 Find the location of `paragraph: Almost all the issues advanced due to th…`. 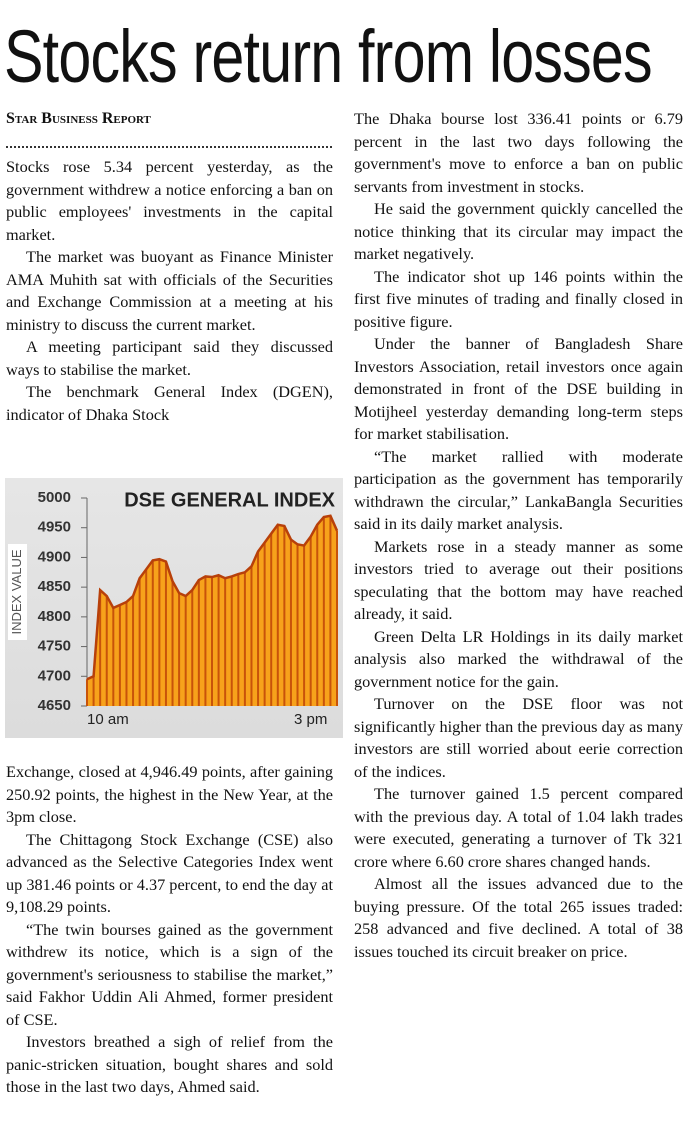

paragraph: Almost all the issues advanced due to th… is located at coordinates (518, 917).